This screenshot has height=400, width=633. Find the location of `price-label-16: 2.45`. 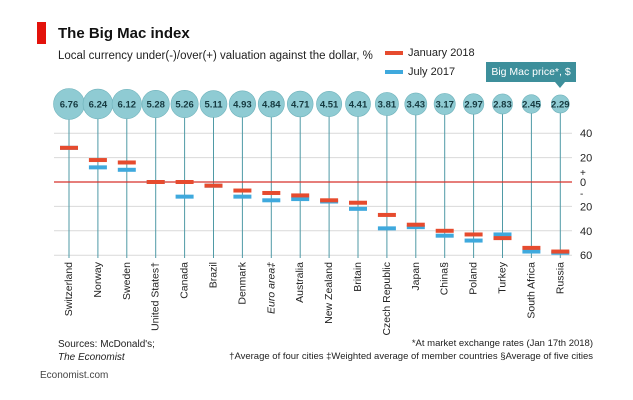

price-label-16: 2.45 is located at coordinates (531, 105).